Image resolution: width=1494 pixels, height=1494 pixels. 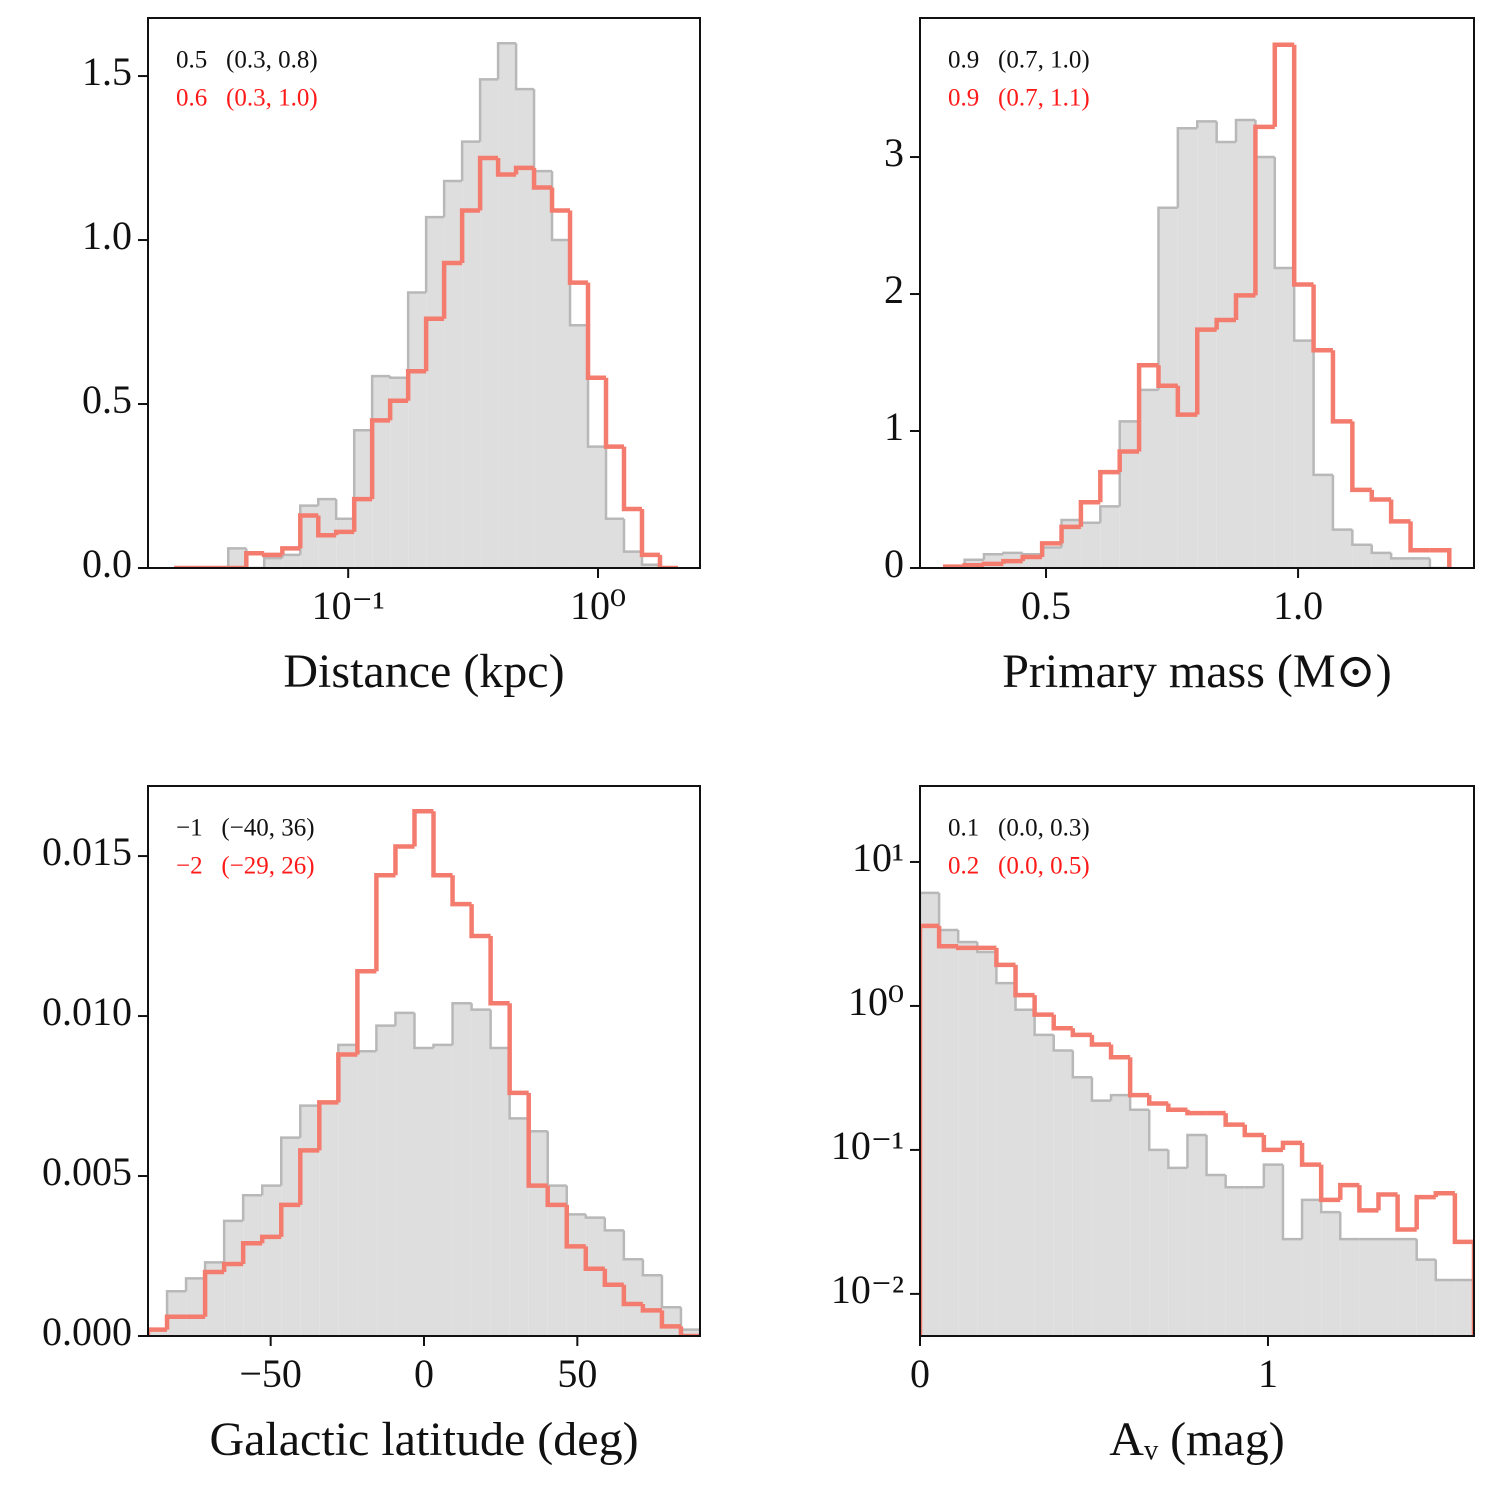 I want to click on y-tick-label: 1.5, so click(x=107, y=71).